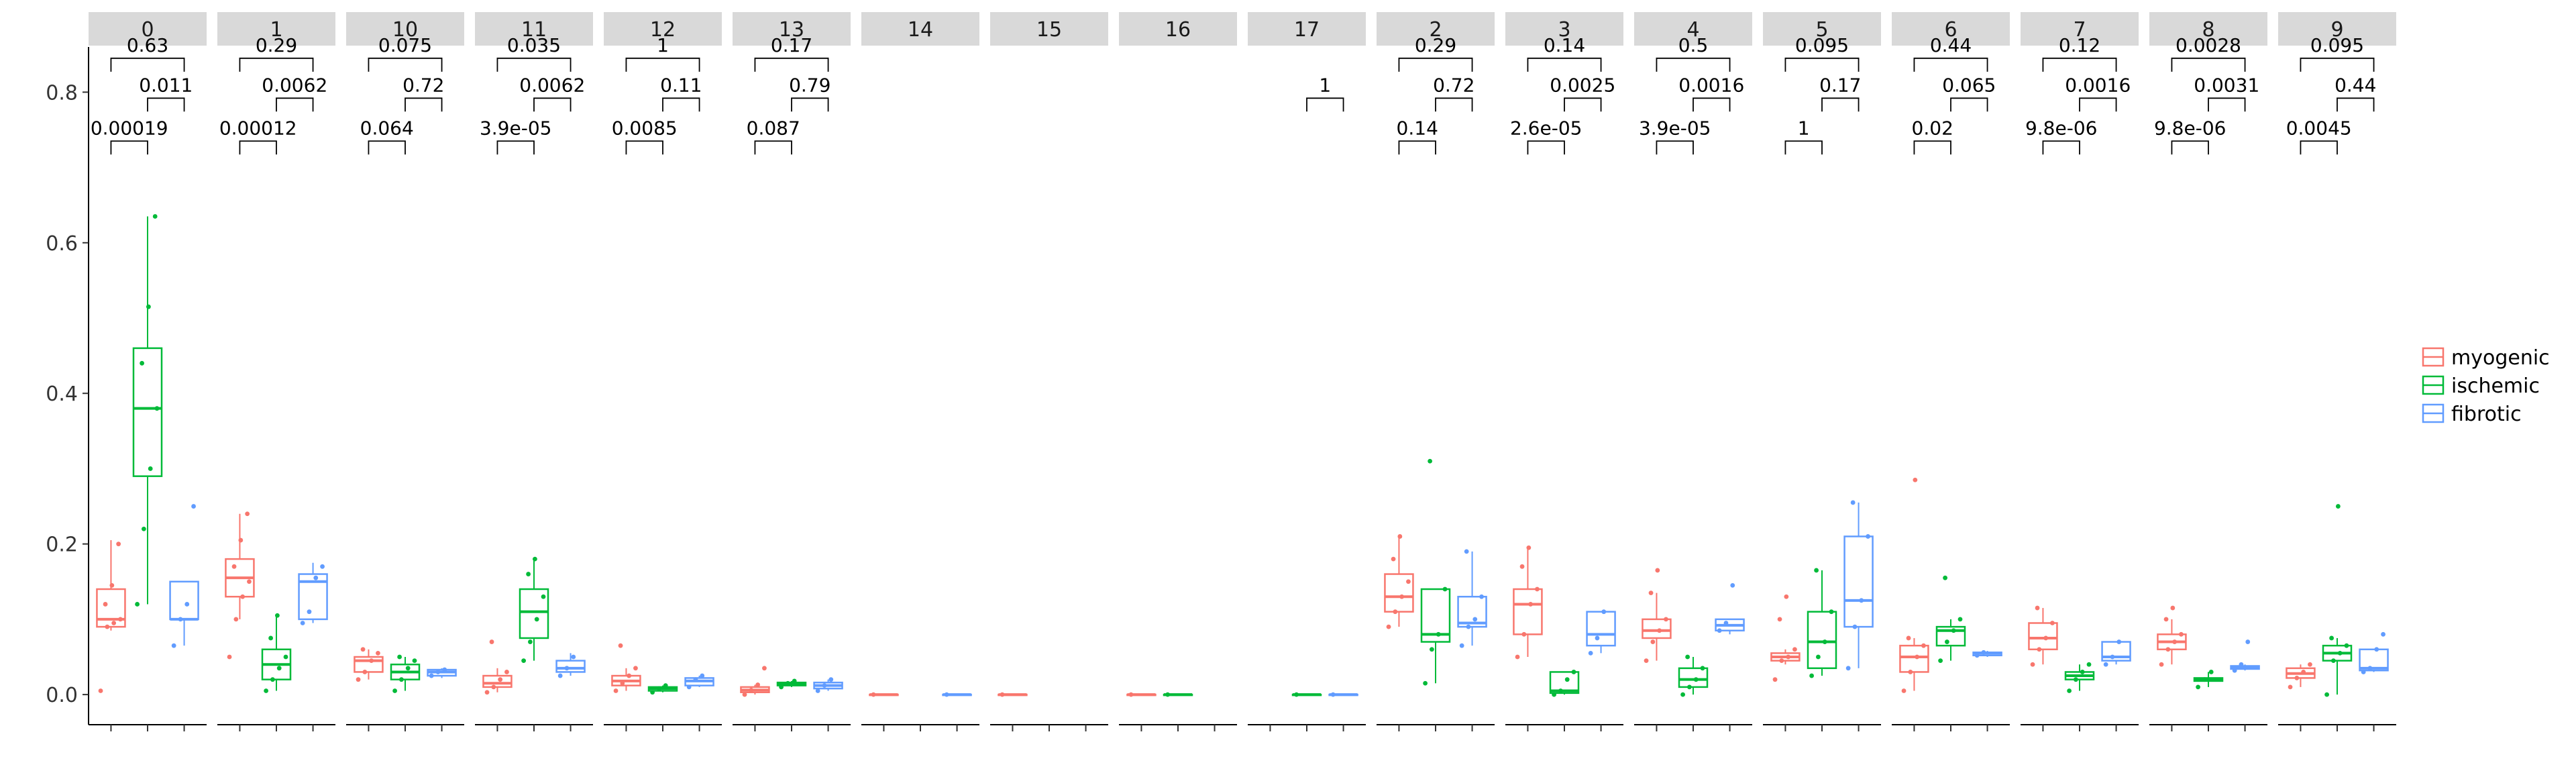 This screenshot has height=773, width=2576. I want to click on pvalue-label: 0.0062, so click(552, 85).